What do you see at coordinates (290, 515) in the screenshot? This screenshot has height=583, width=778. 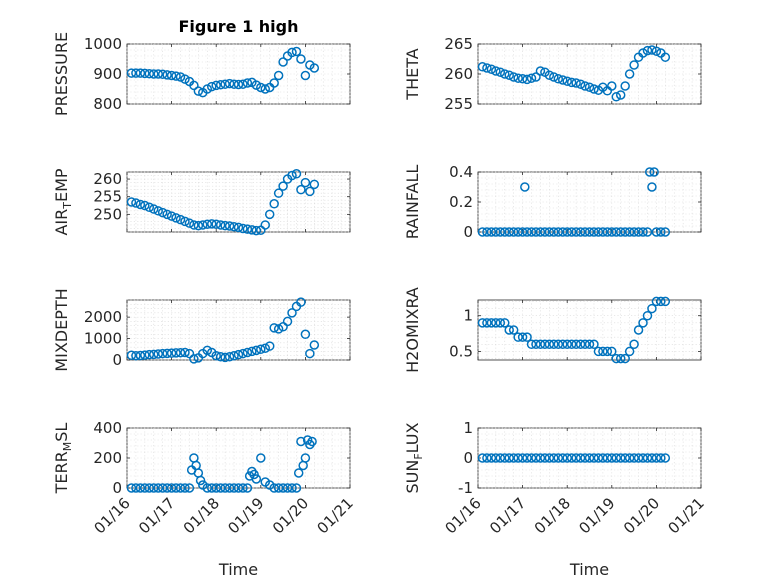 I see `x-tick-label: 01/20` at bounding box center [290, 515].